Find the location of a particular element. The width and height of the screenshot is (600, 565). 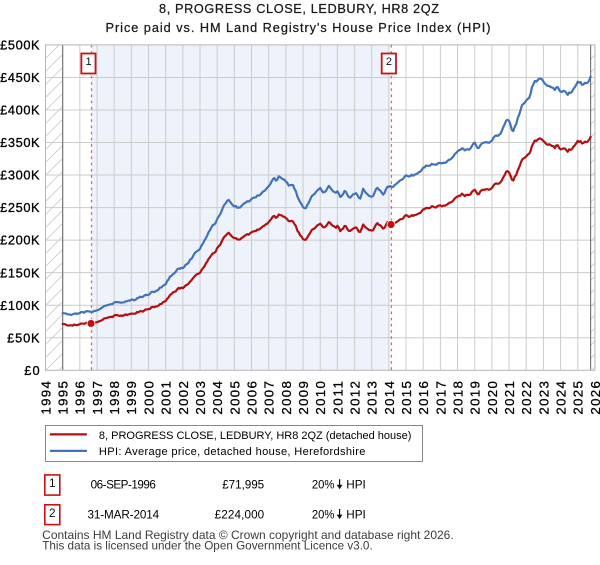

svg-text: 2017 is located at coordinates (440, 398).